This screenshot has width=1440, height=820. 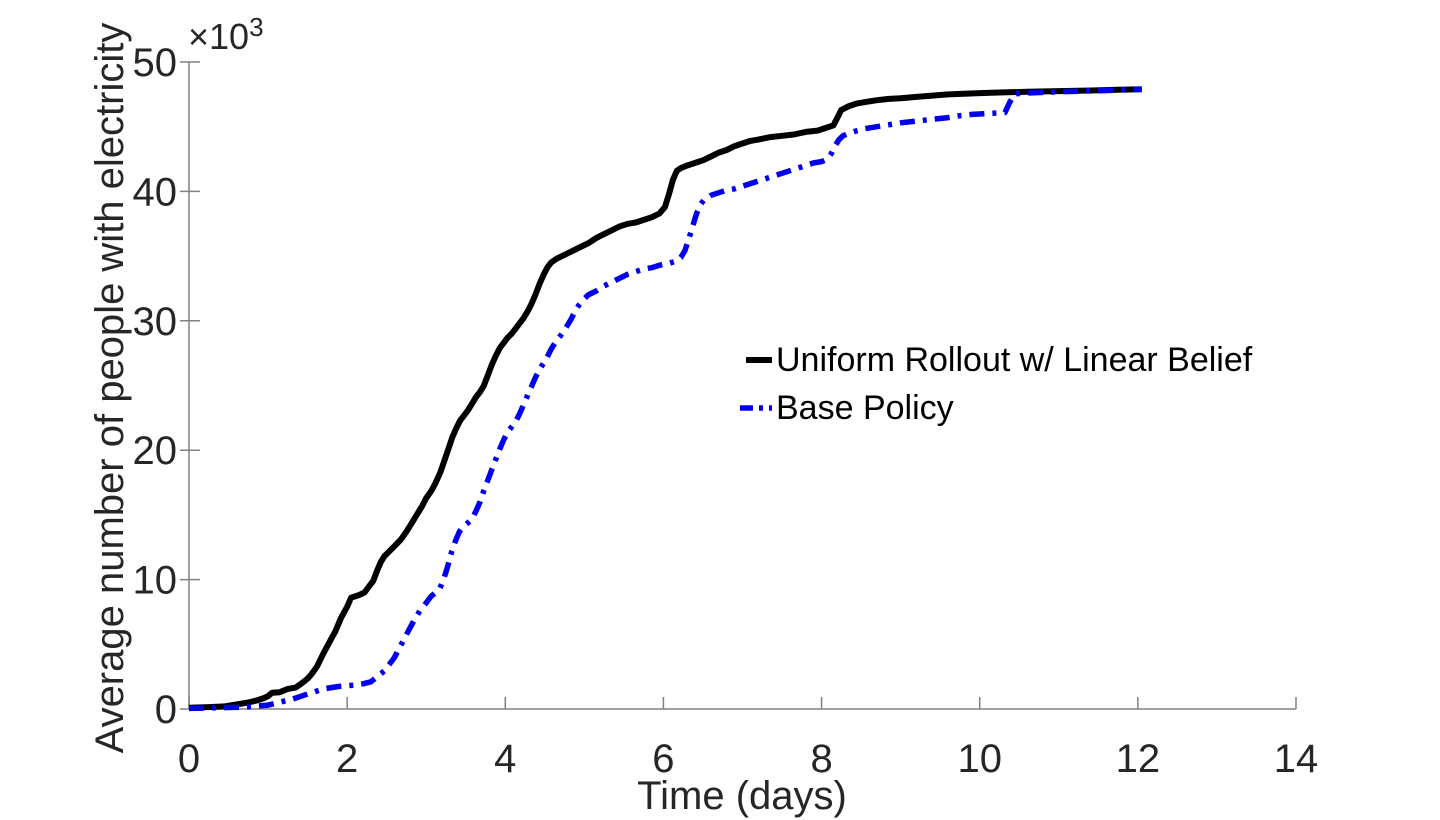 I want to click on legend-label: Uniform Rollout w/ Linear Belief, so click(x=1014, y=359).